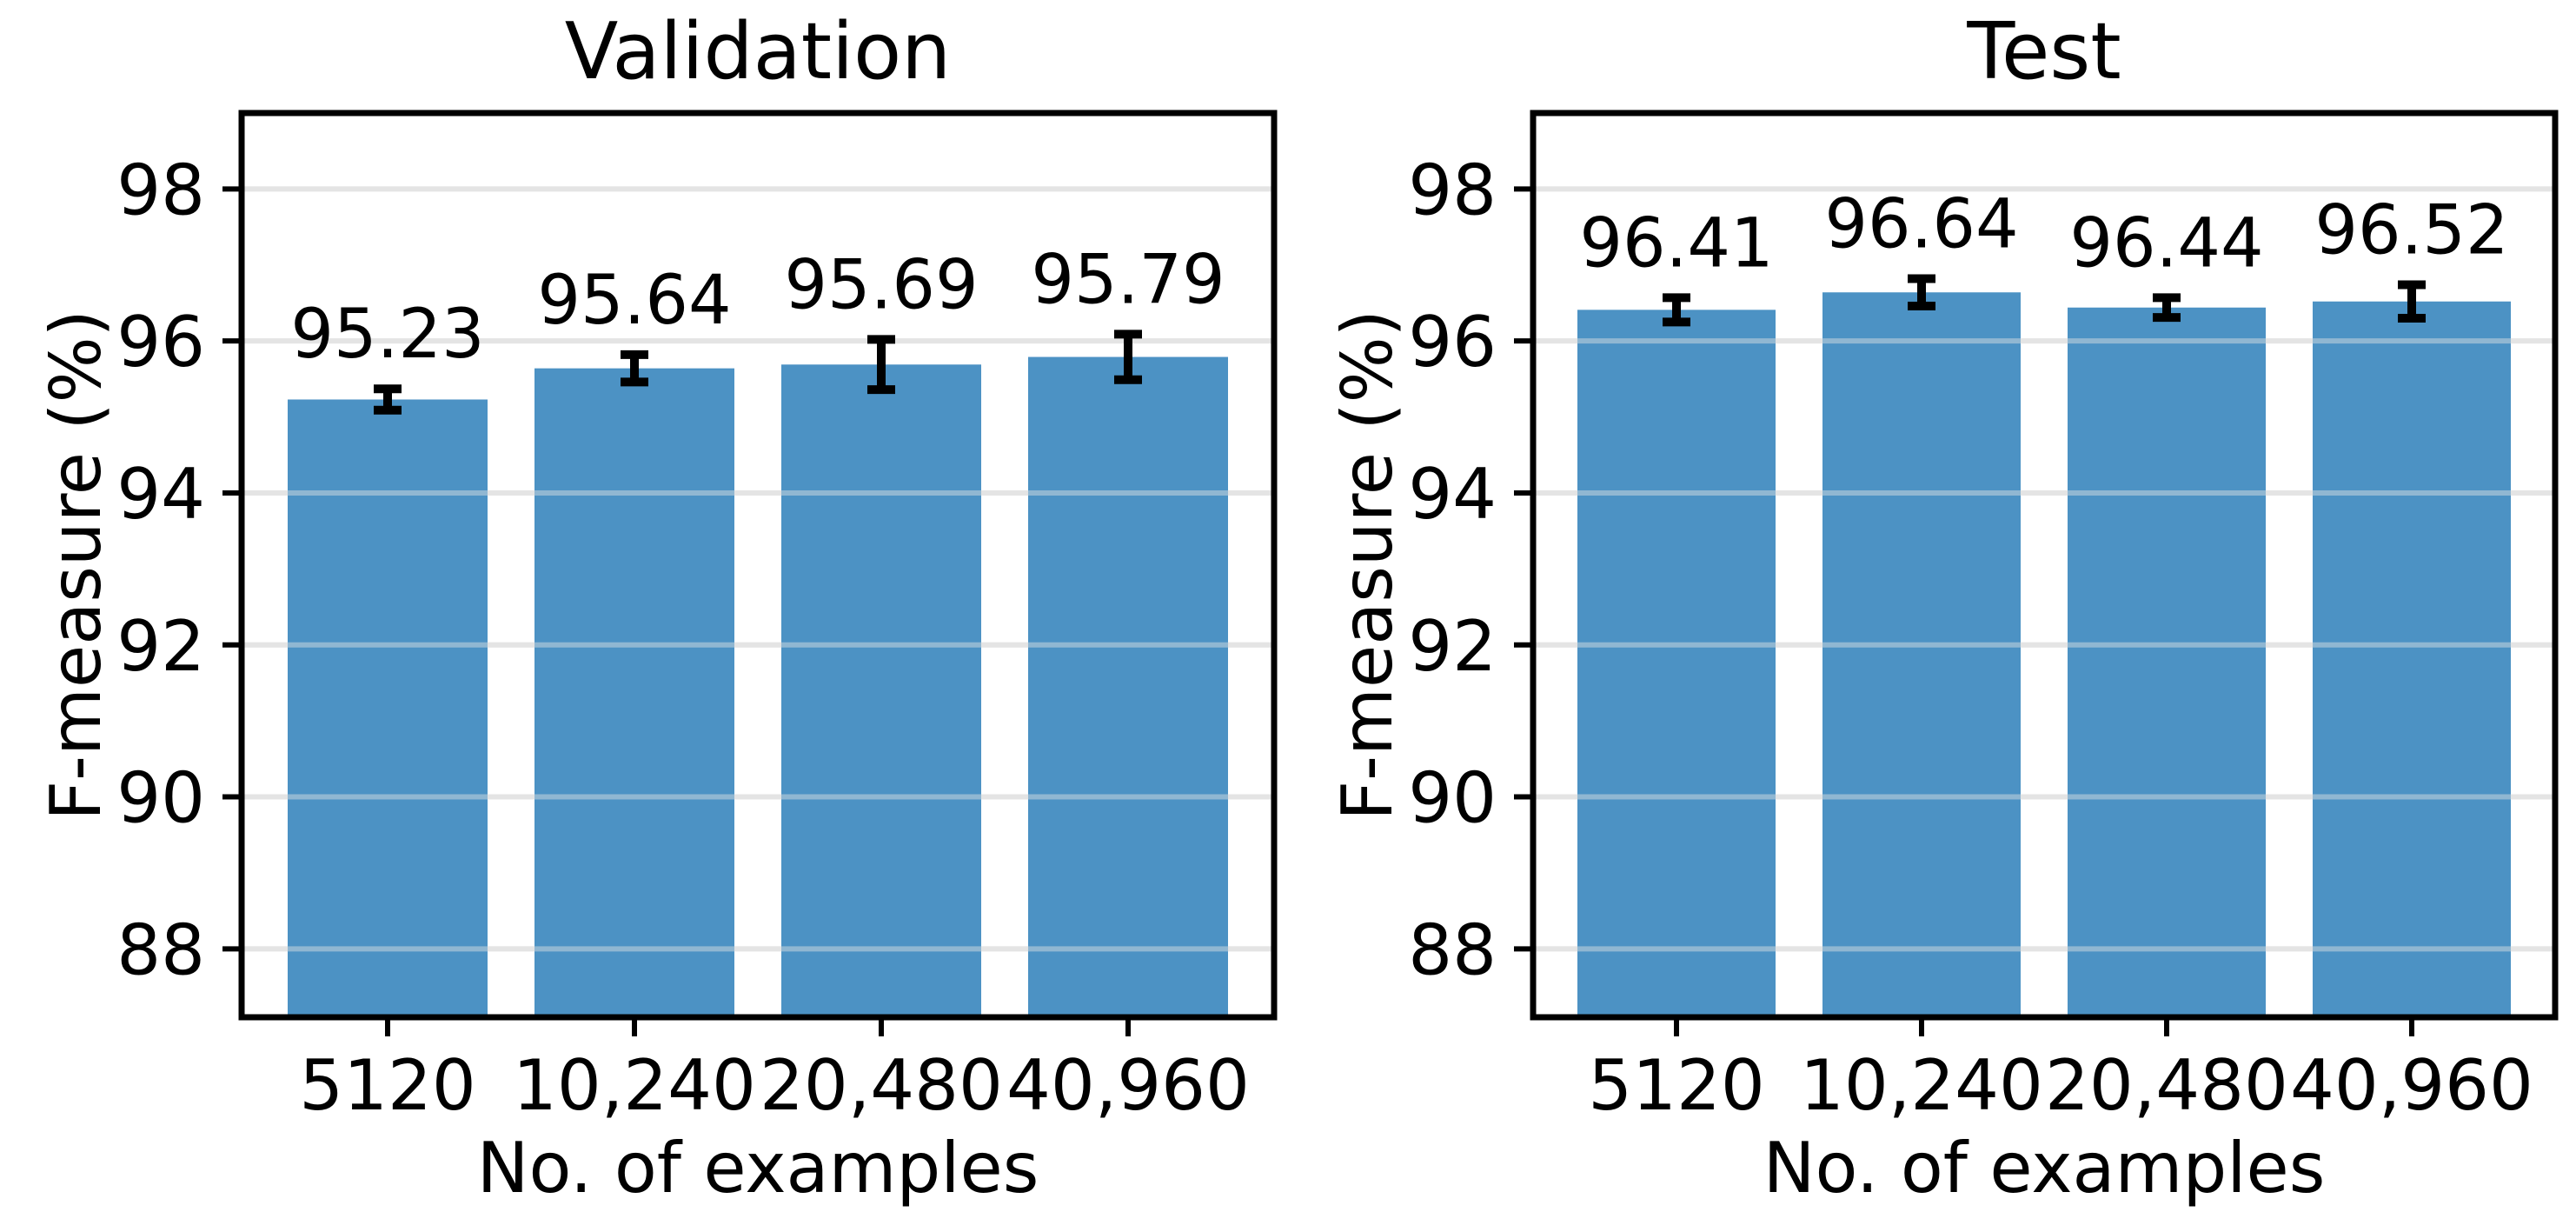 The height and width of the screenshot is (1232, 2576). I want to click on bar-value-label: 95.69, so click(881, 285).